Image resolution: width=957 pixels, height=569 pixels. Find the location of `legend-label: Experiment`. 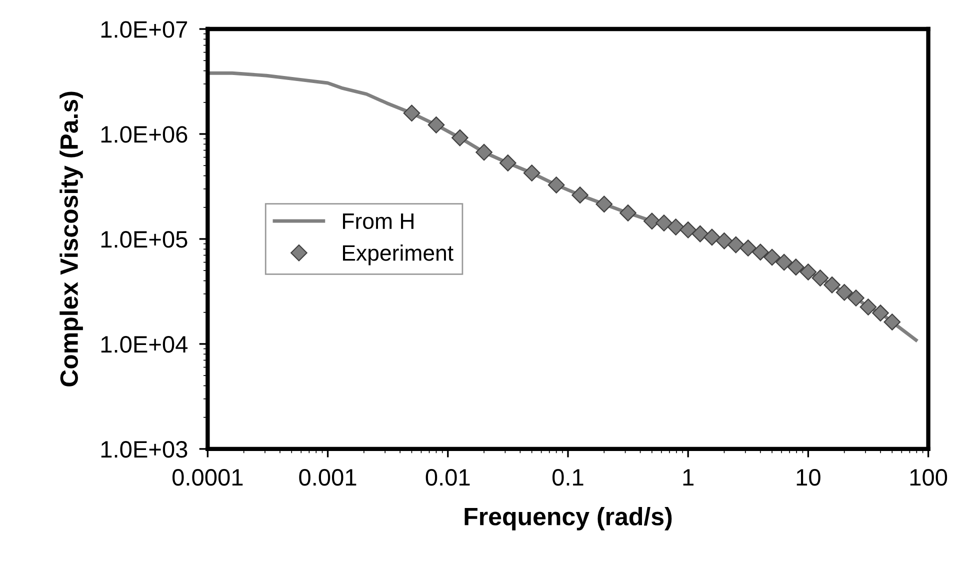

legend-label: Experiment is located at coordinates (398, 255).